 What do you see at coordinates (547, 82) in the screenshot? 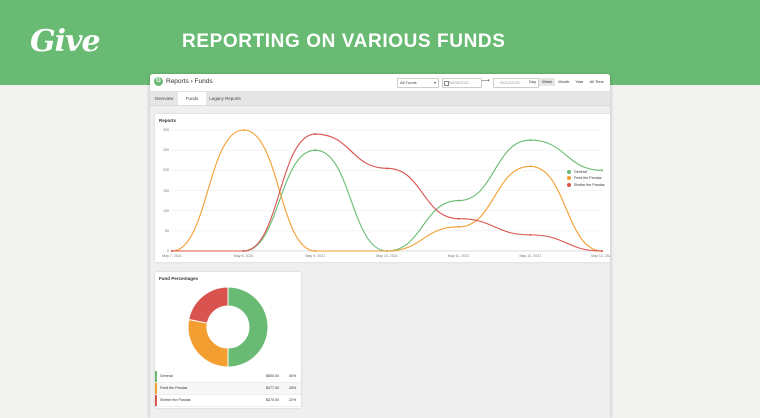
I see `period-week: Week` at bounding box center [547, 82].